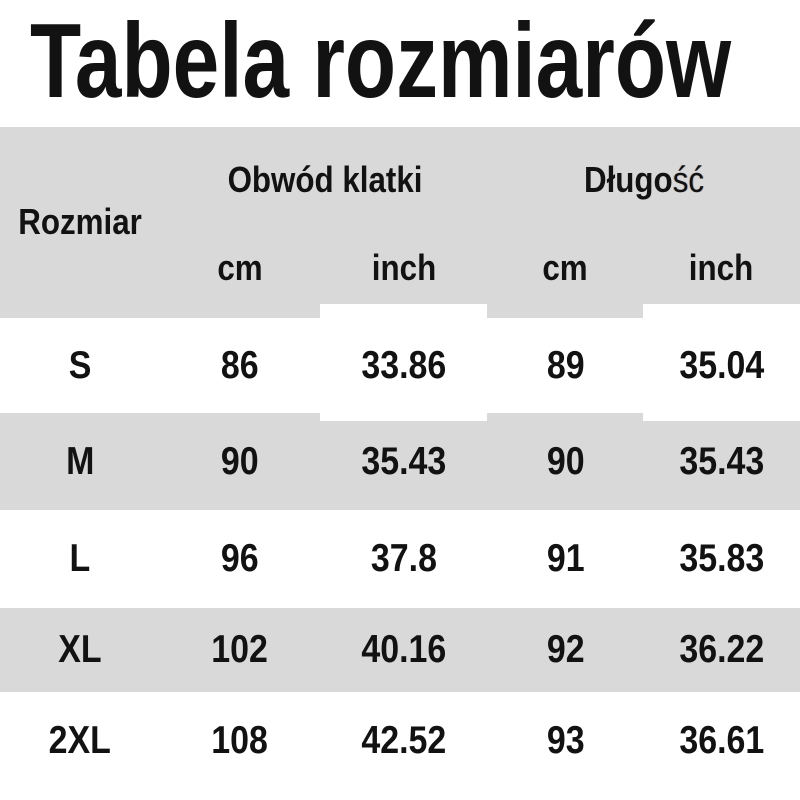 The width and height of the screenshot is (800, 800). I want to click on length-cm-value: 91, so click(565, 558).